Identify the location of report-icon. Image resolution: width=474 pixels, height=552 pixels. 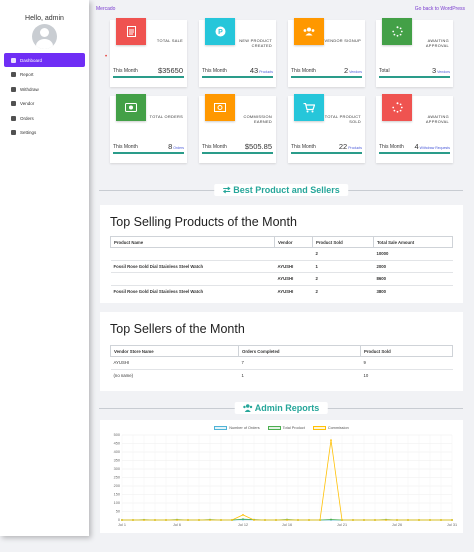
(13, 74).